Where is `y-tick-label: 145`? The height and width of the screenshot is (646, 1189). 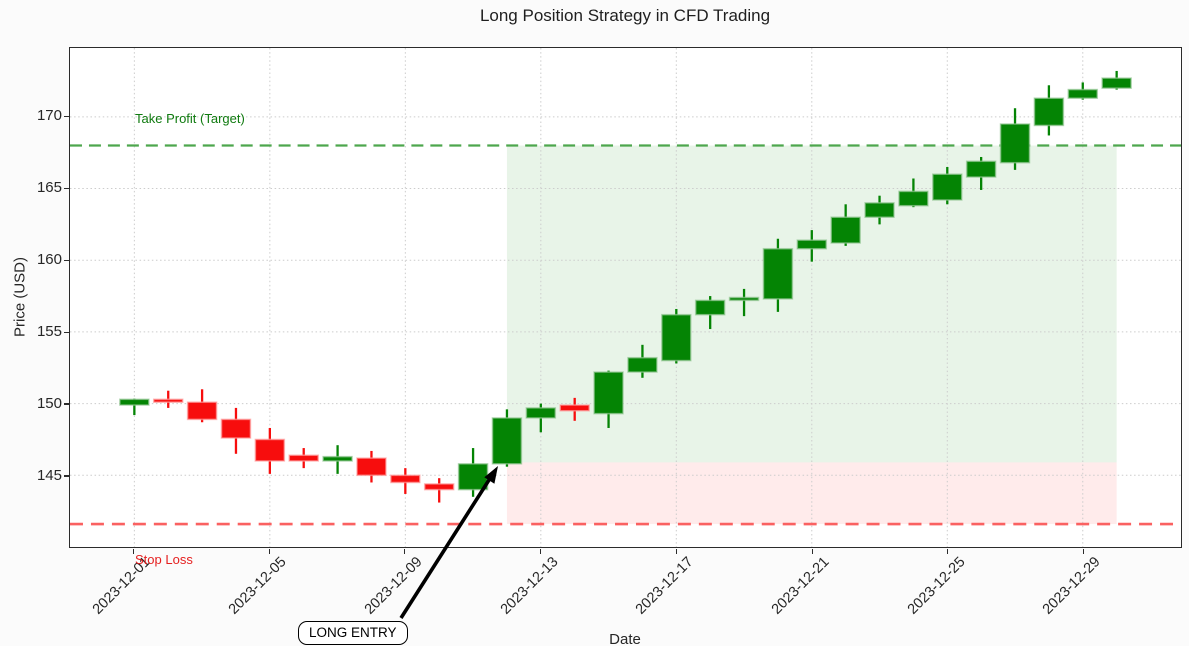
y-tick-label: 145 is located at coordinates (49, 476).